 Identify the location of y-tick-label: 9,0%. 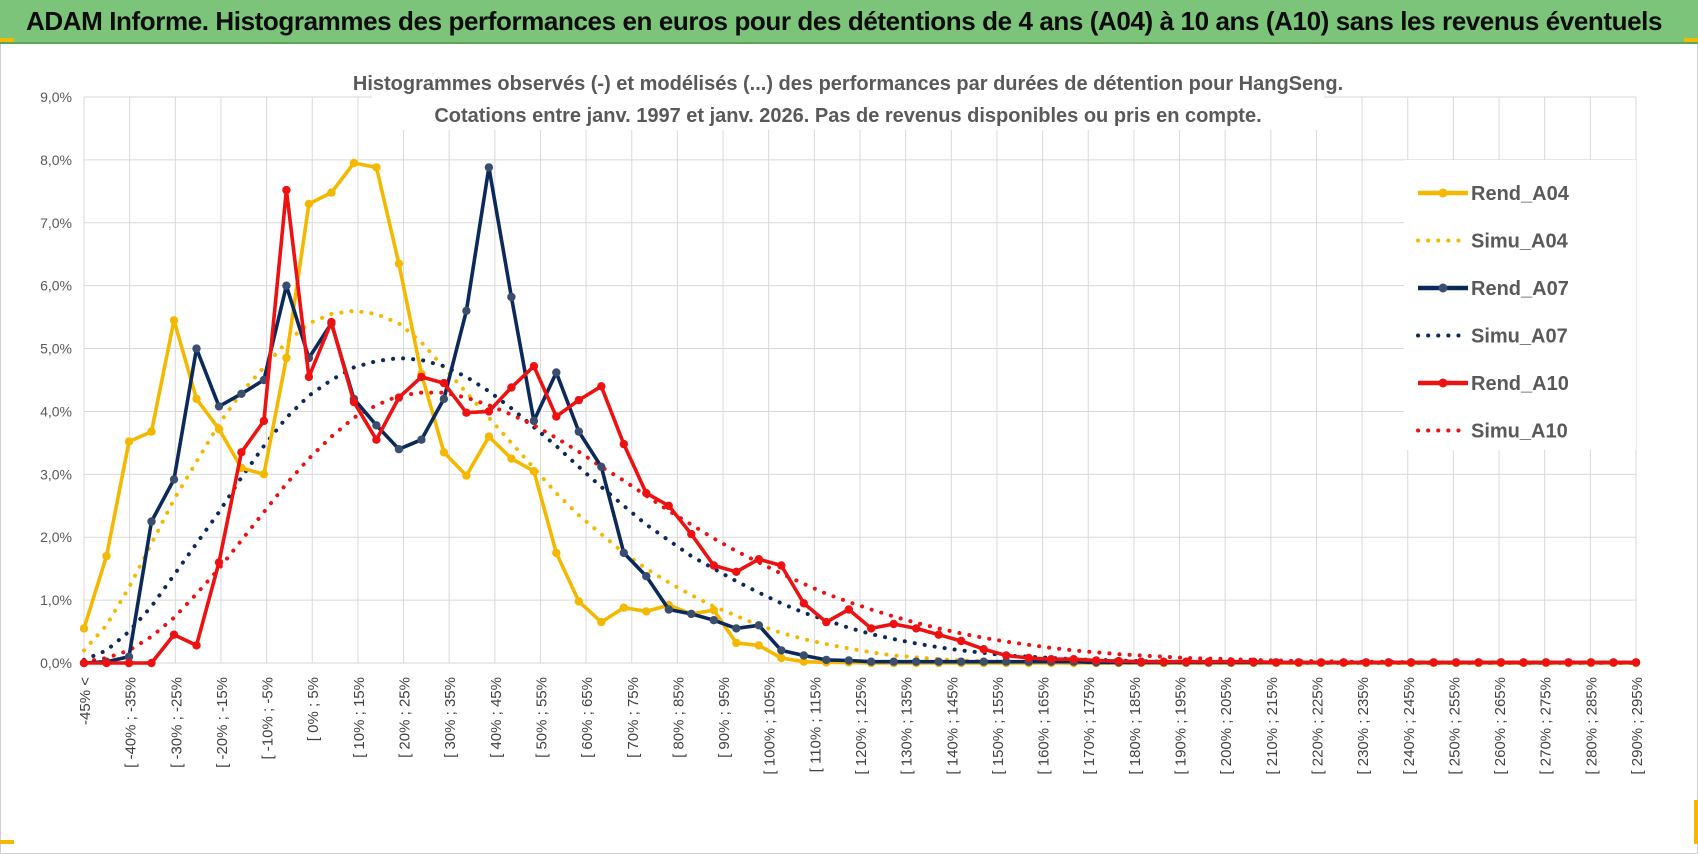
(56, 97).